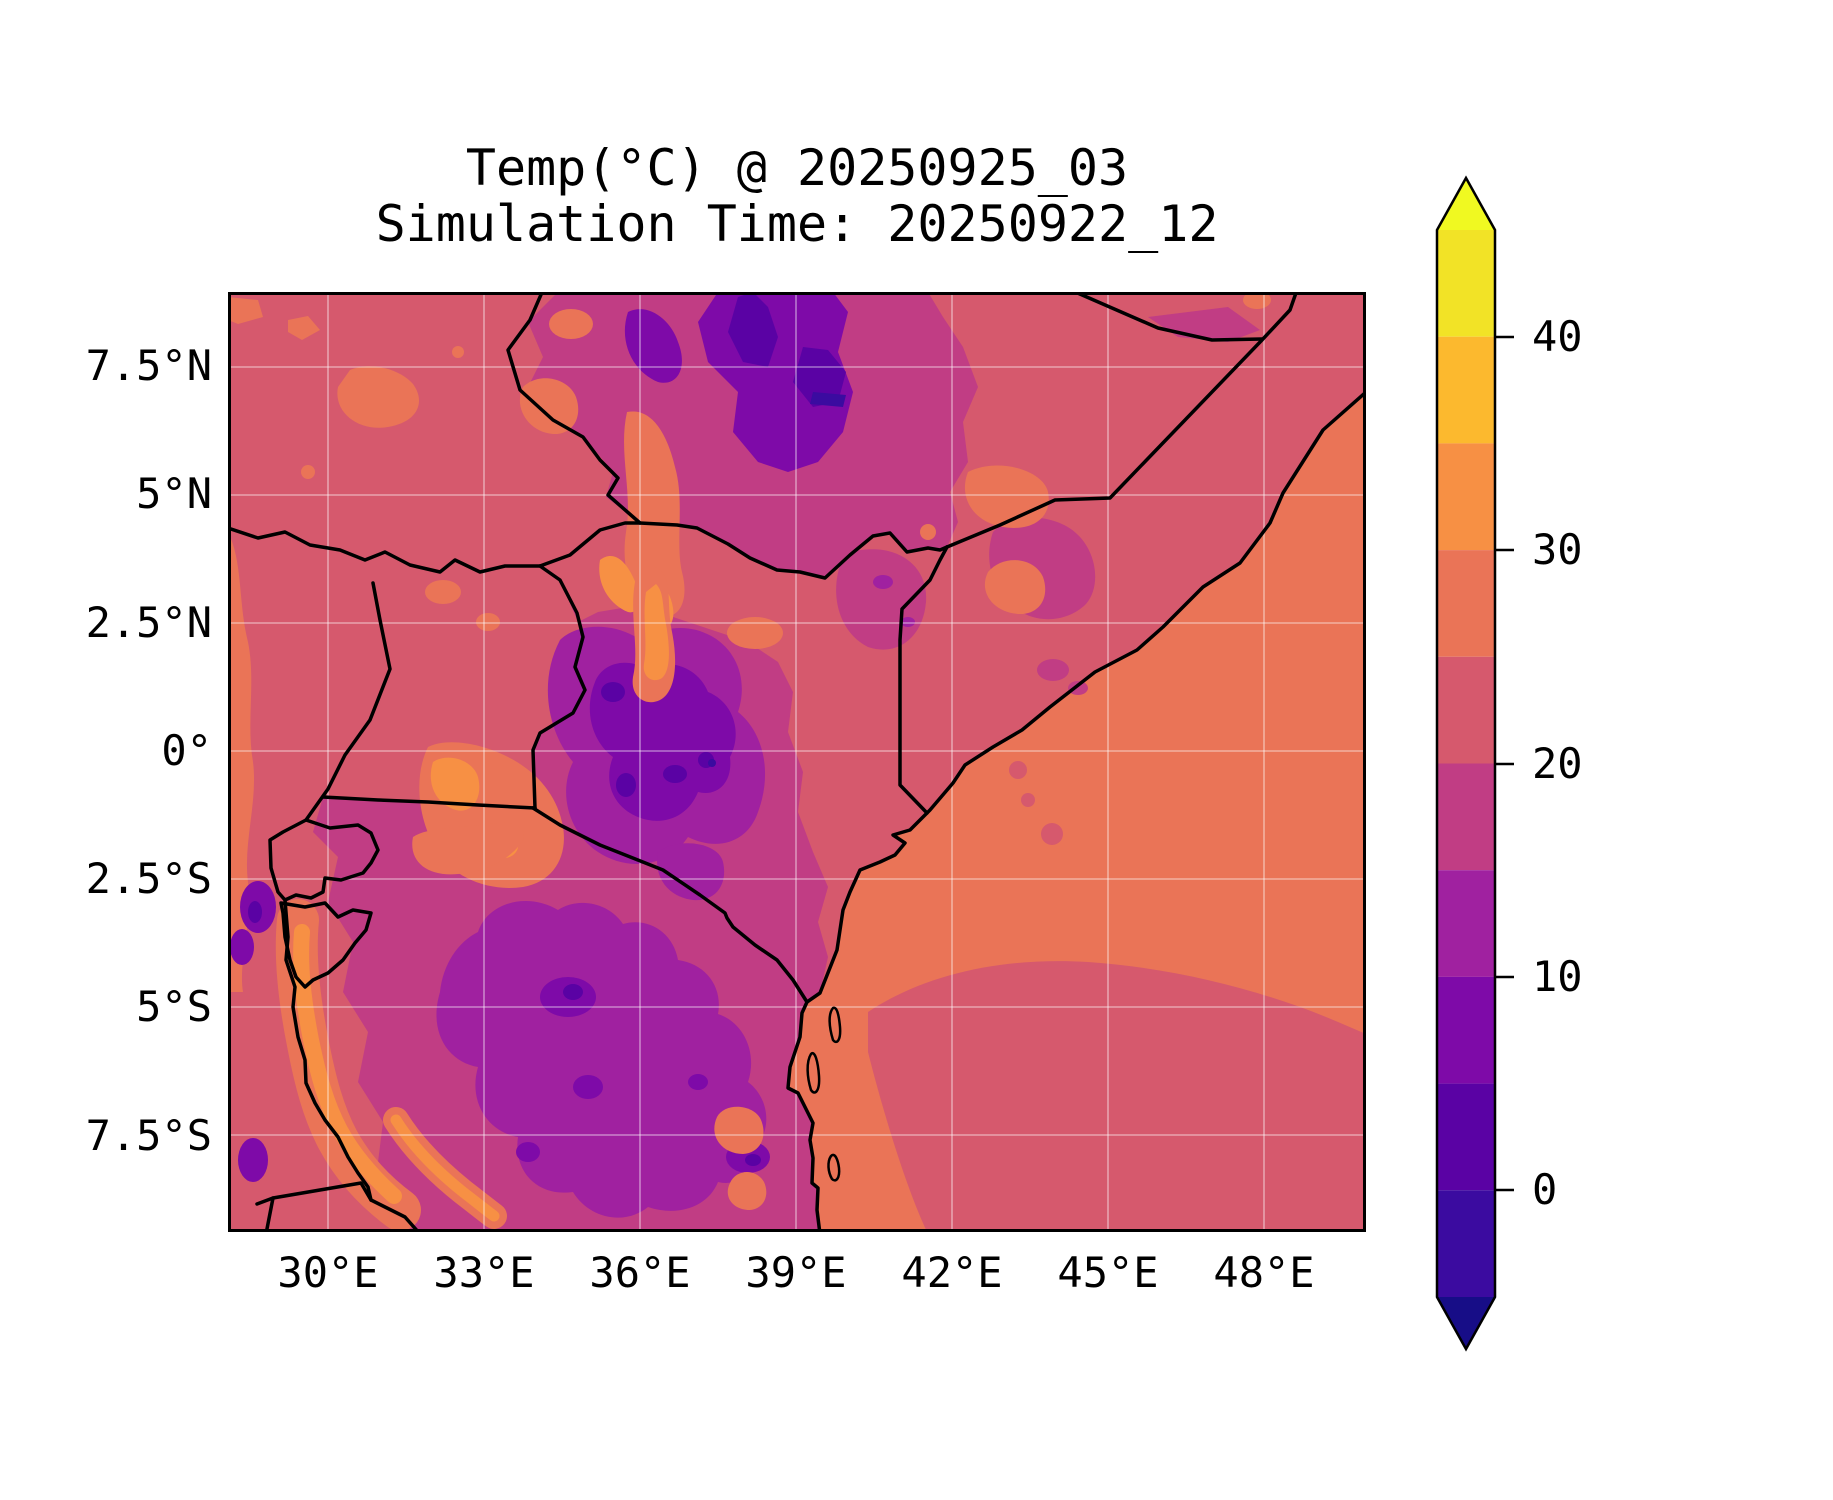  I want to click on x-tick-36e: 36°E, so click(640, 1272).